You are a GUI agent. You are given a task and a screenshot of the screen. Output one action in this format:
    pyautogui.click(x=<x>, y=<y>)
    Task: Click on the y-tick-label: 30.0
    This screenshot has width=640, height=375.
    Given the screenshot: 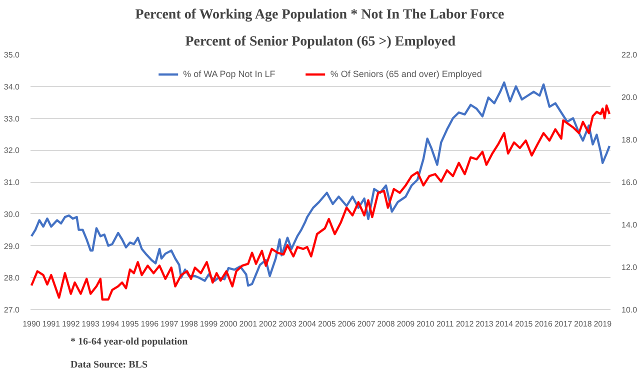 What is the action you would take?
    pyautogui.click(x=12, y=214)
    